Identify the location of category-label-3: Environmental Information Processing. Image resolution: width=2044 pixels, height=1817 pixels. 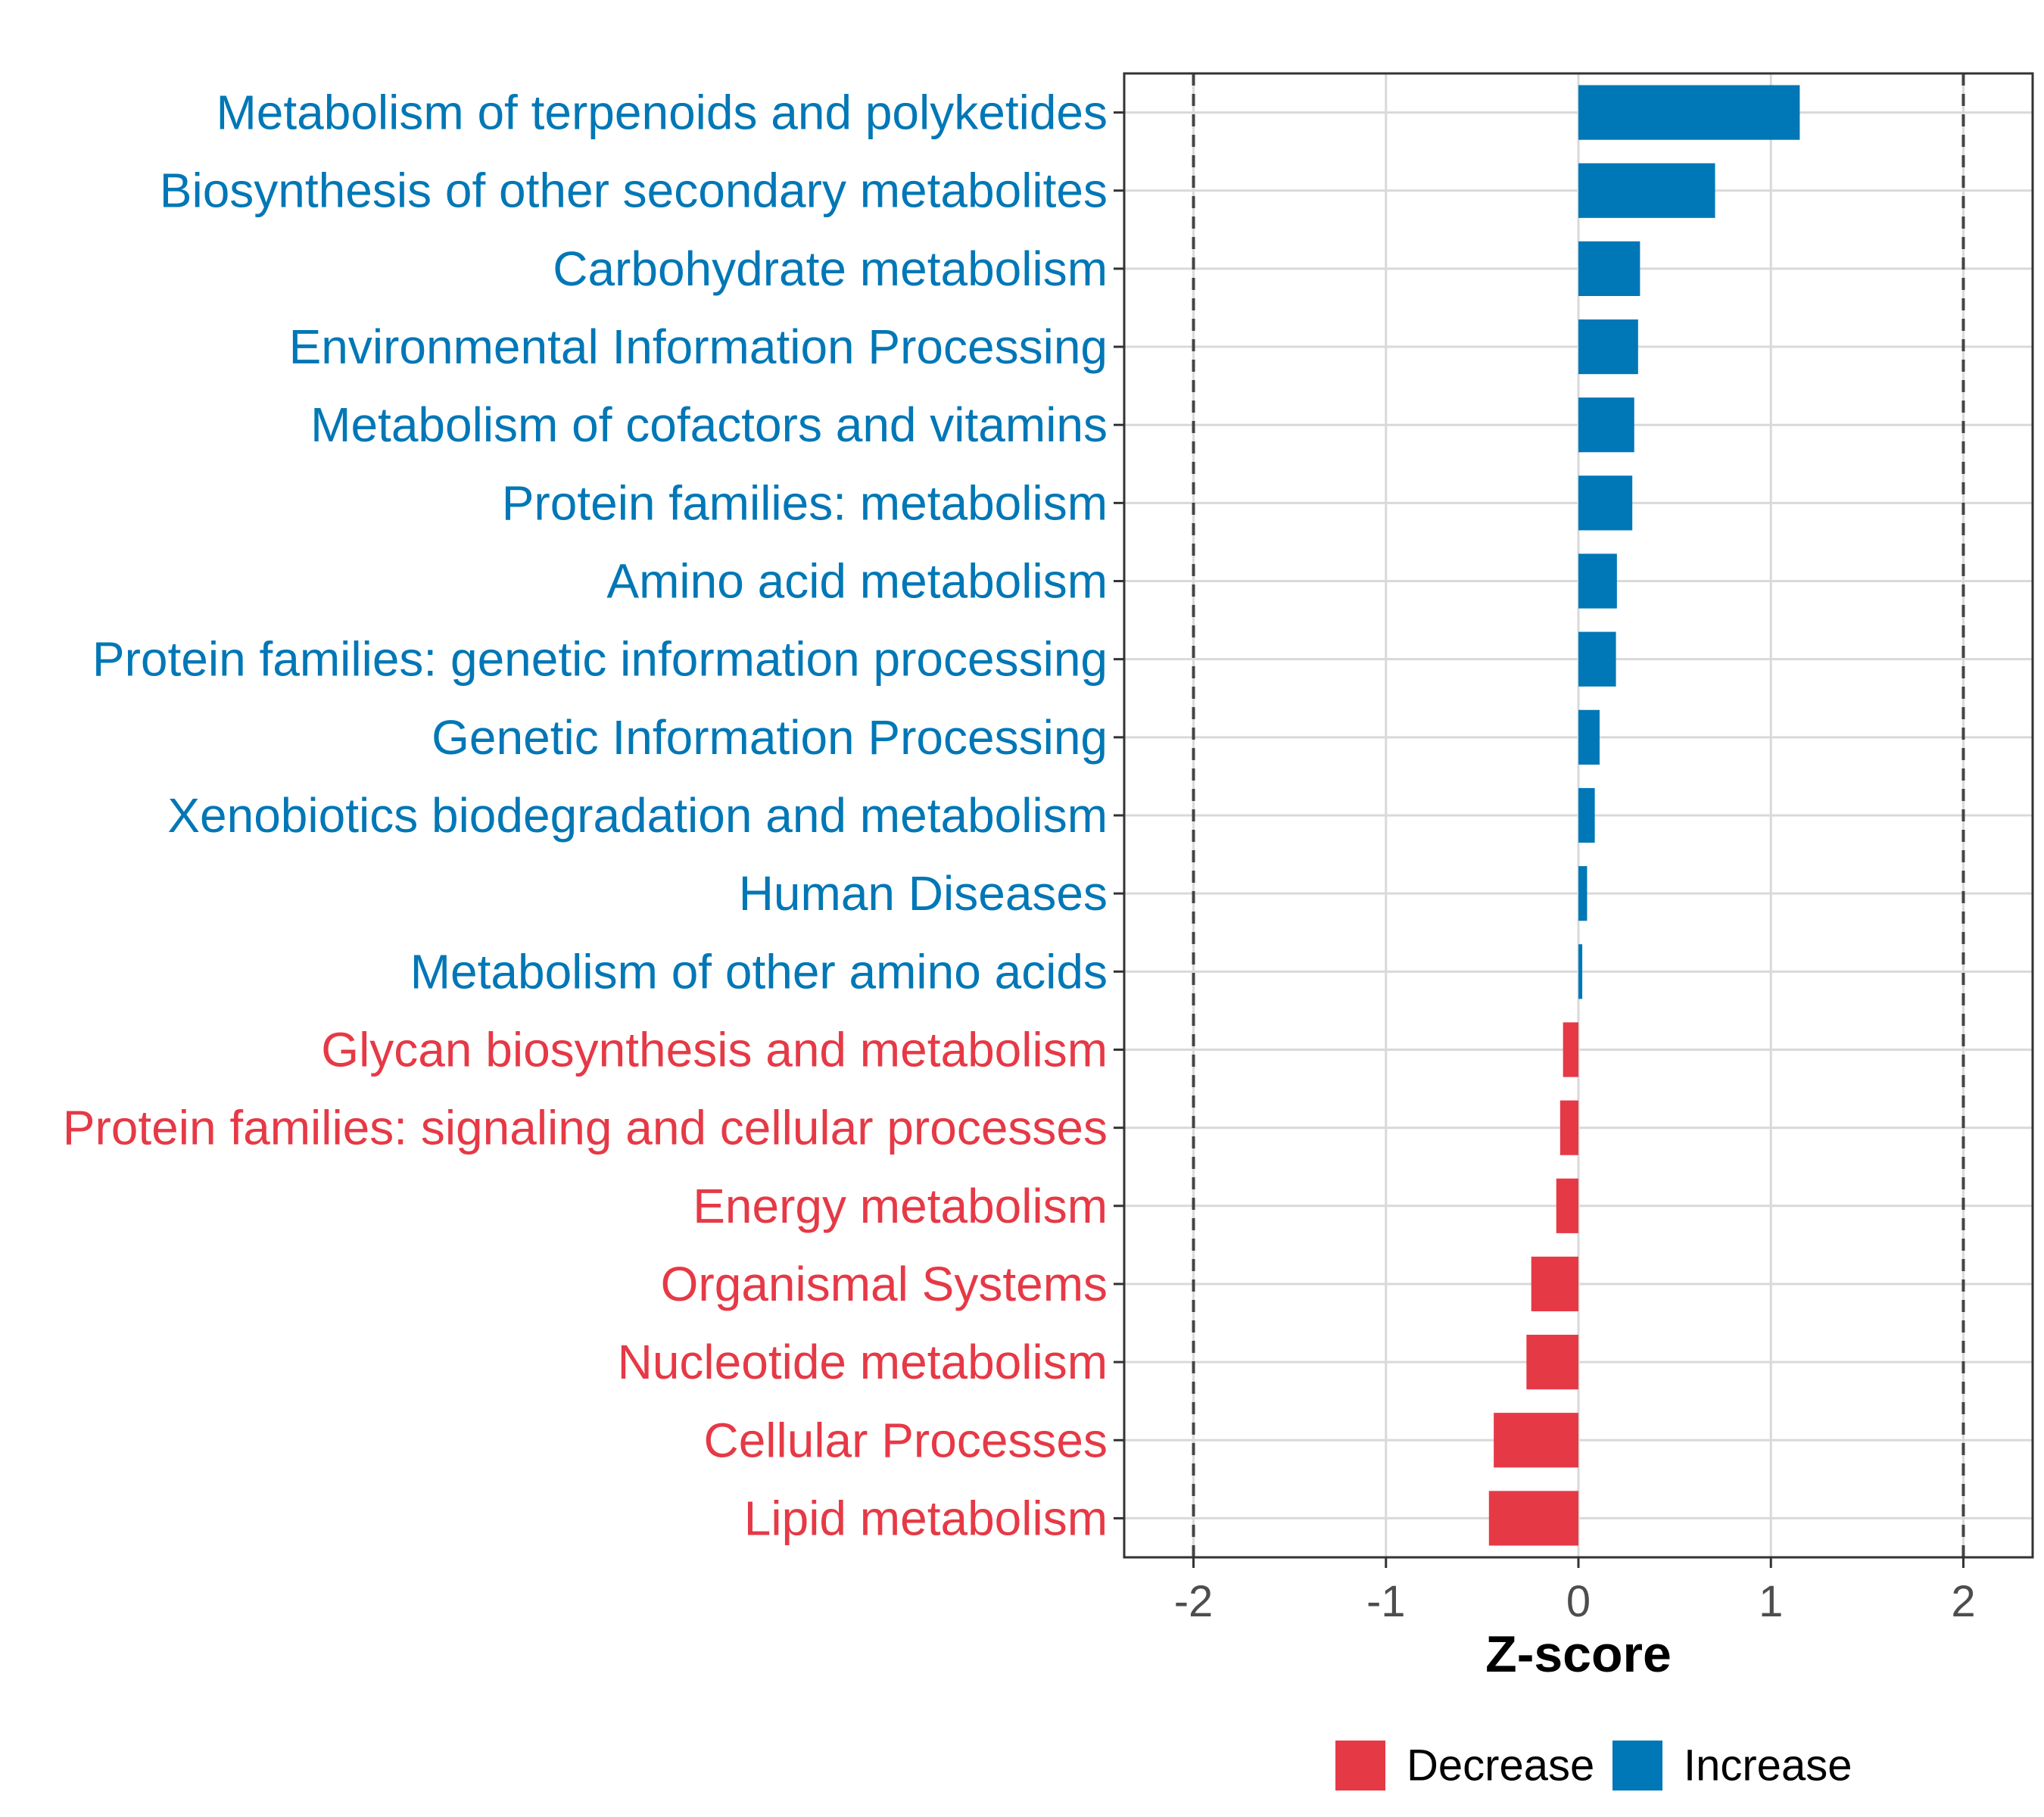
(698, 346).